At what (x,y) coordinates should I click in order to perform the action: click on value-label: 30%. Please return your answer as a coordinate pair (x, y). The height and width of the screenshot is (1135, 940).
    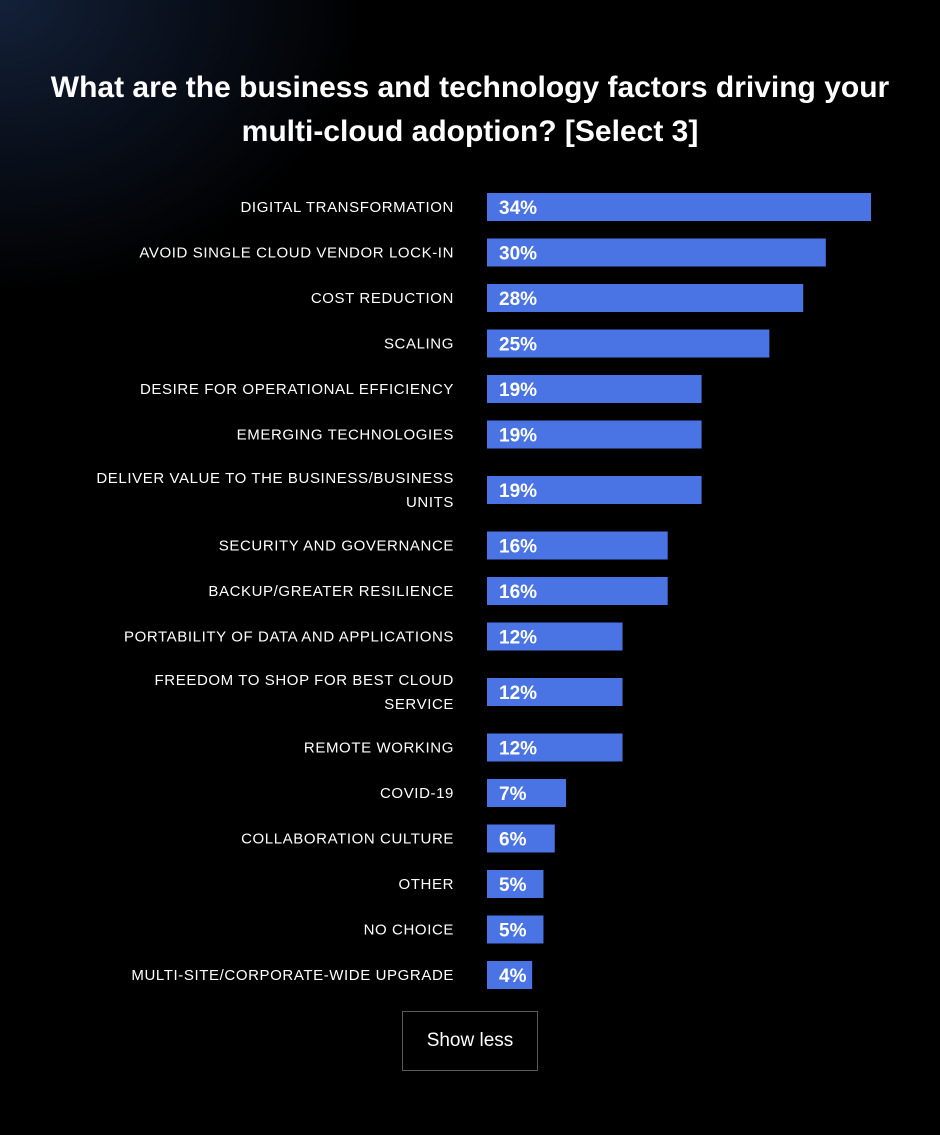
    Looking at the image, I should click on (518, 254).